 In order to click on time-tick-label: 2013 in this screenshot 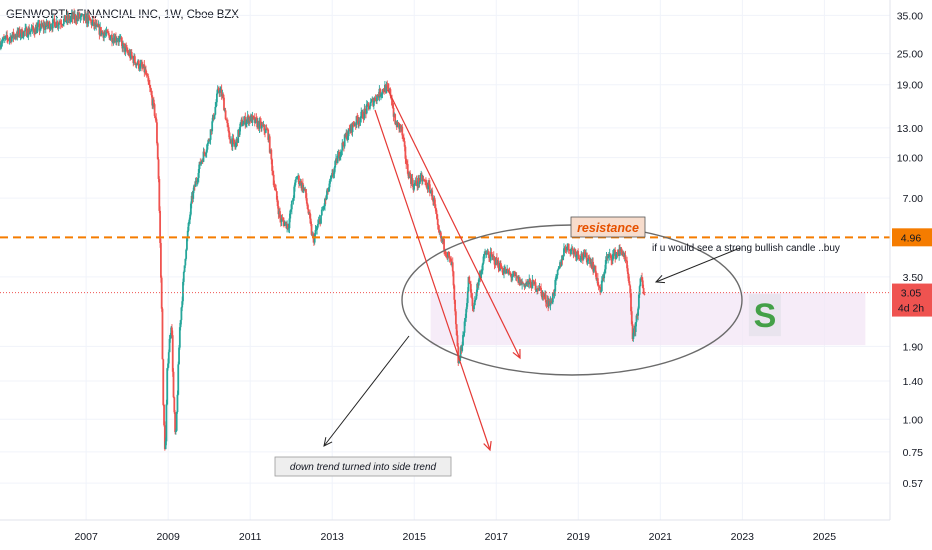, I will do `click(333, 537)`.